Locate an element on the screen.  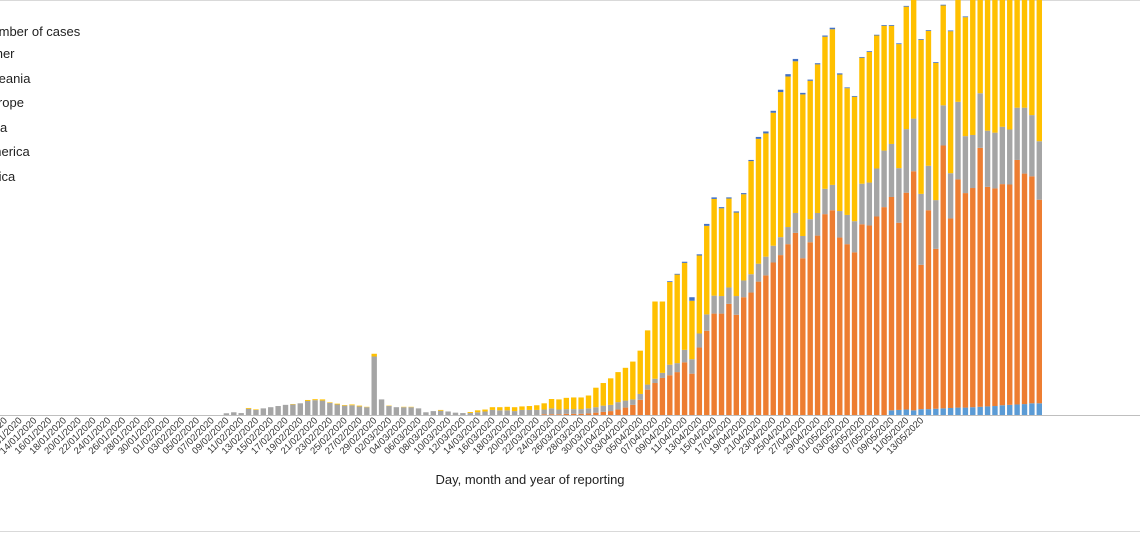
chart-border-top is located at coordinates (570, 0).